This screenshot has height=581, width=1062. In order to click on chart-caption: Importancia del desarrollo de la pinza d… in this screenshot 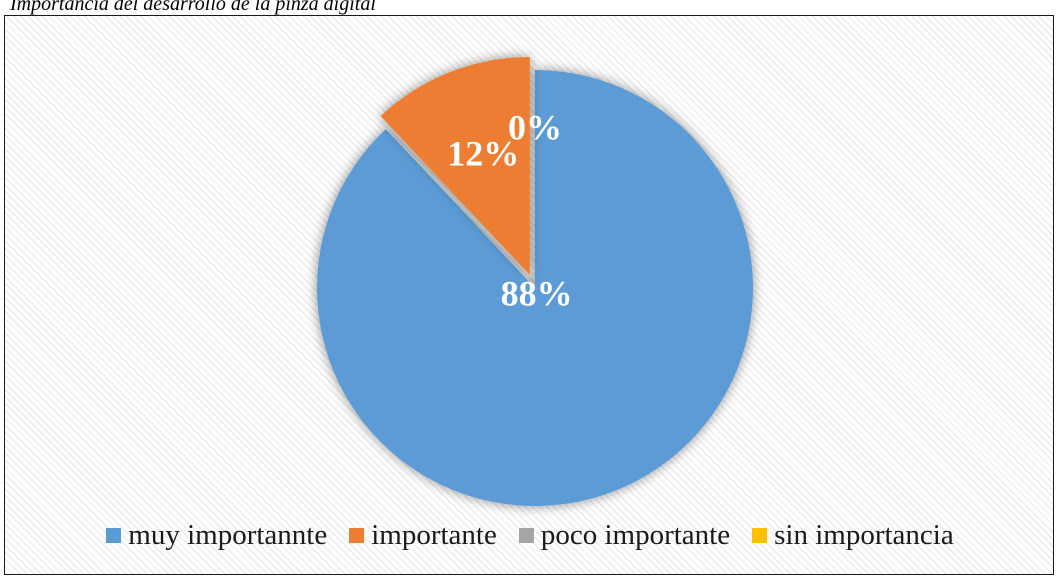, I will do `click(193, 7)`.